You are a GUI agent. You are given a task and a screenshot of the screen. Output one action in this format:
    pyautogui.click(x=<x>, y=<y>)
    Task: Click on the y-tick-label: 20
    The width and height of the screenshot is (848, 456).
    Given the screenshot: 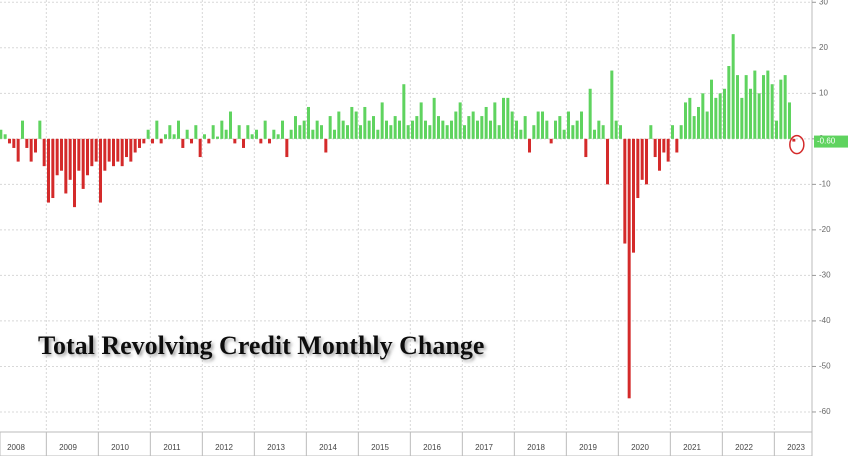 What is the action you would take?
    pyautogui.click(x=823, y=47)
    